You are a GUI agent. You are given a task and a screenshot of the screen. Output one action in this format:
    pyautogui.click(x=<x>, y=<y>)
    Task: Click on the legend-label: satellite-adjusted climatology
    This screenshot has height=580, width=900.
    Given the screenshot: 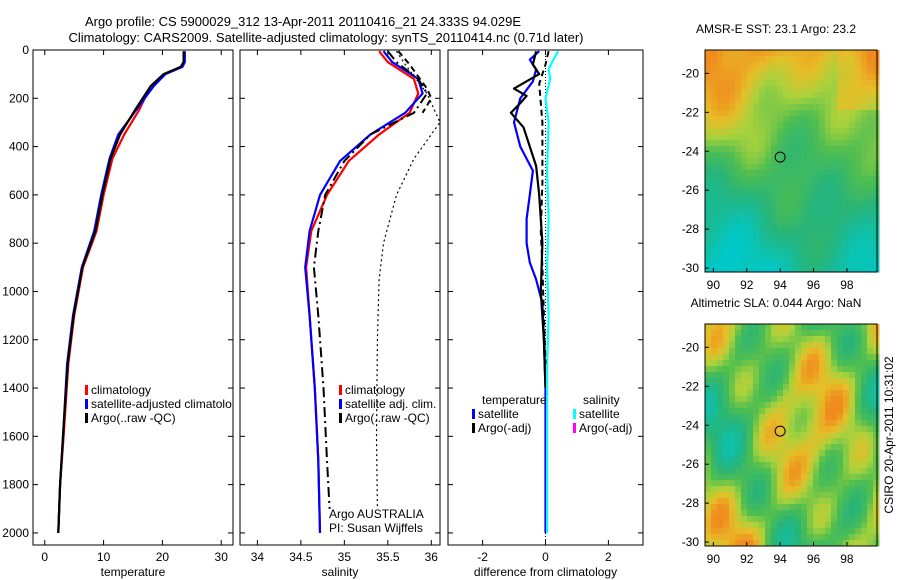 What is the action you would take?
    pyautogui.click(x=167, y=404)
    